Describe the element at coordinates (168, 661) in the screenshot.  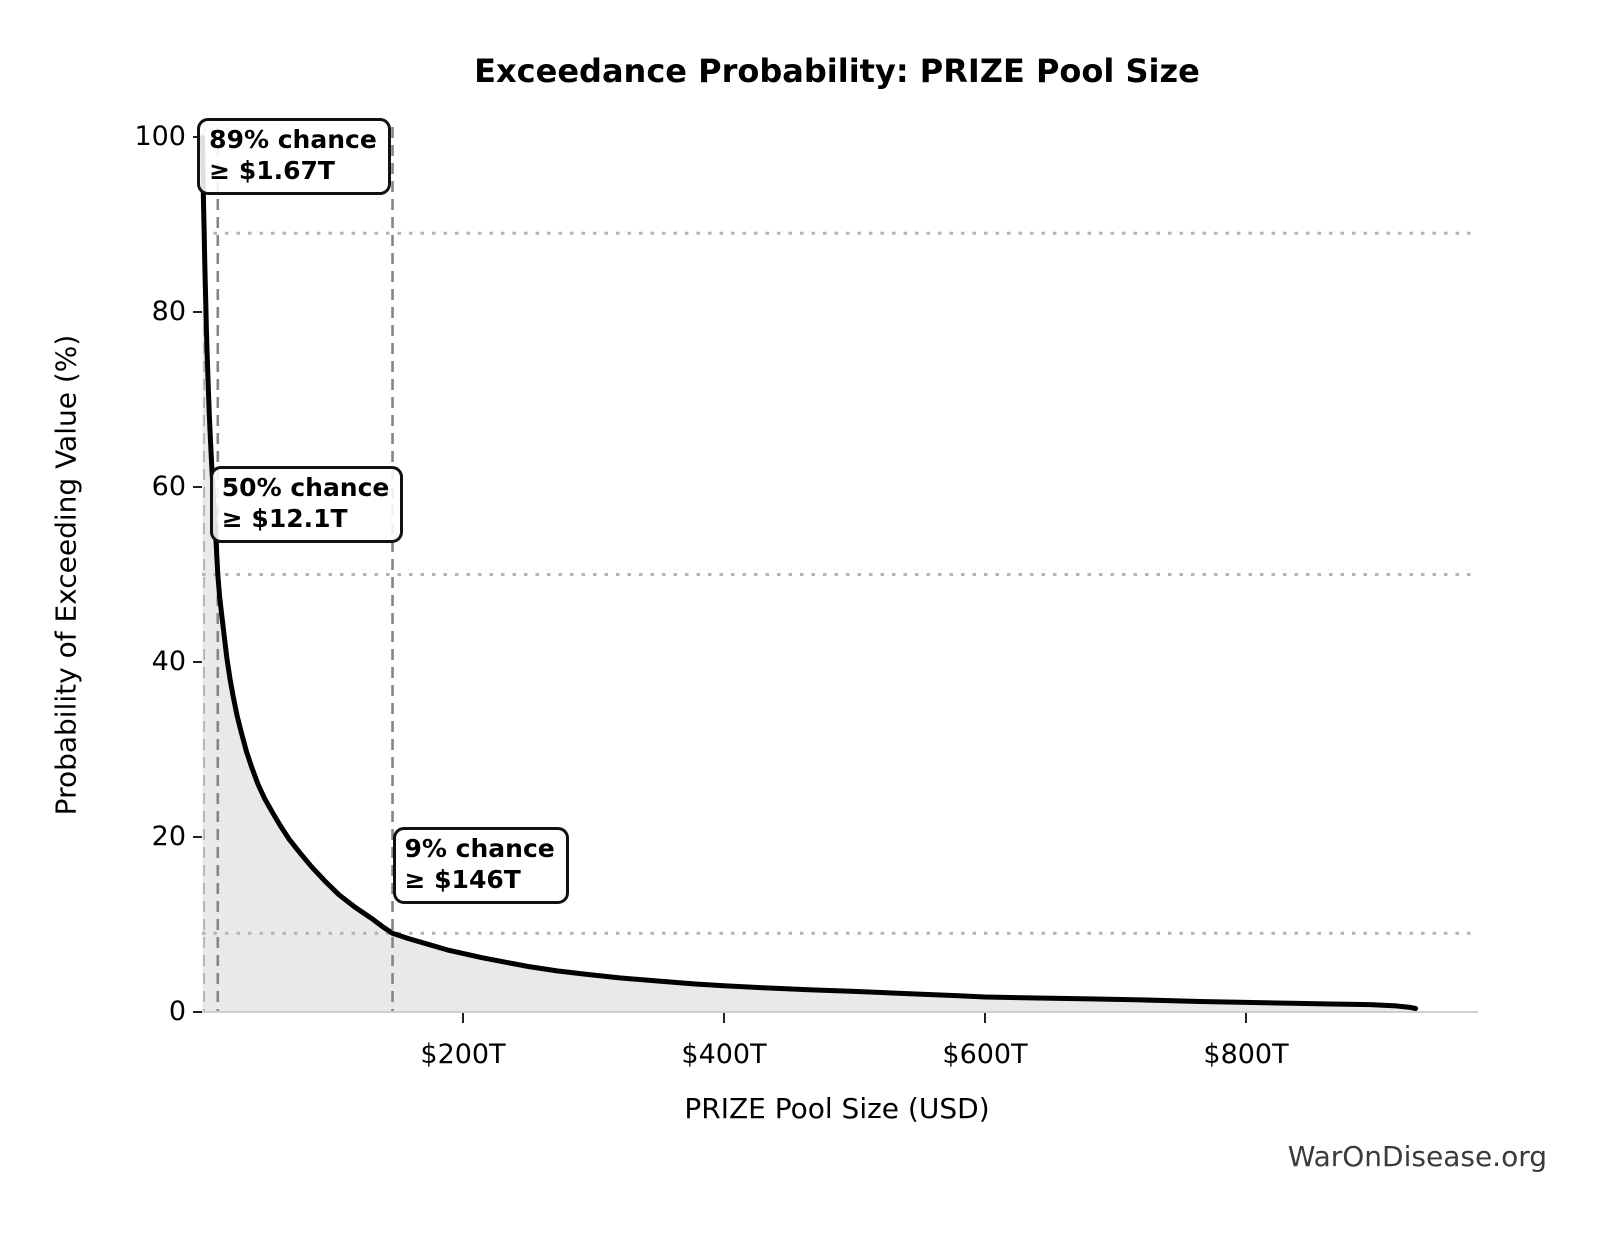
I see `y-tick-label-40: 40` at that location.